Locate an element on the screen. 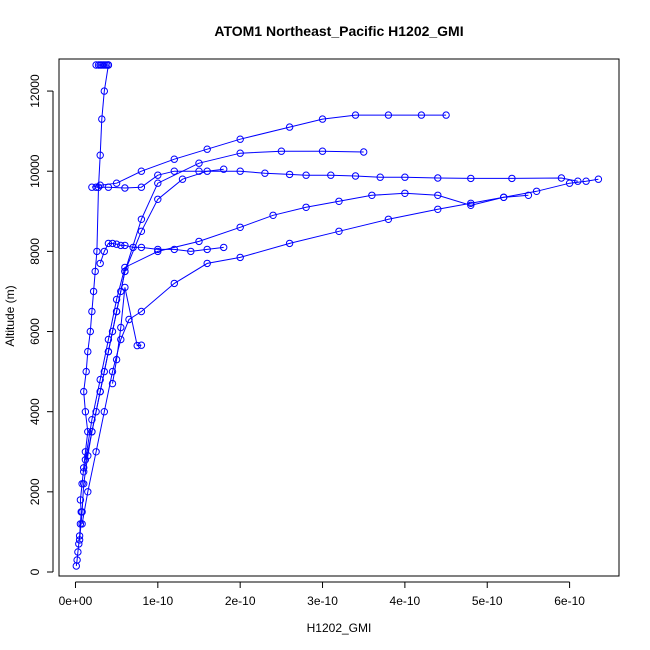  x-tick-label: 4e-10 is located at coordinates (405, 601).